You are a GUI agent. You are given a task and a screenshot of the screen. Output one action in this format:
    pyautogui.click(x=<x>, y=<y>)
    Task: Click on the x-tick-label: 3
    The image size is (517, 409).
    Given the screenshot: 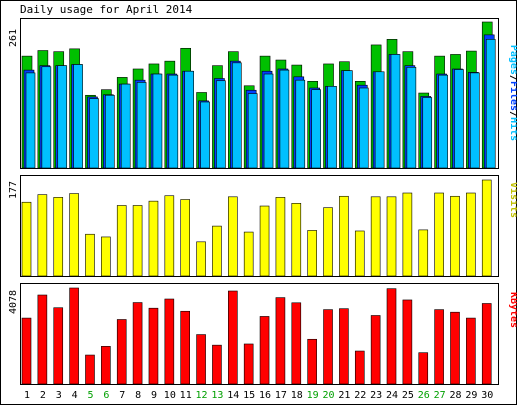 What is the action you would take?
    pyautogui.click(x=59, y=395)
    